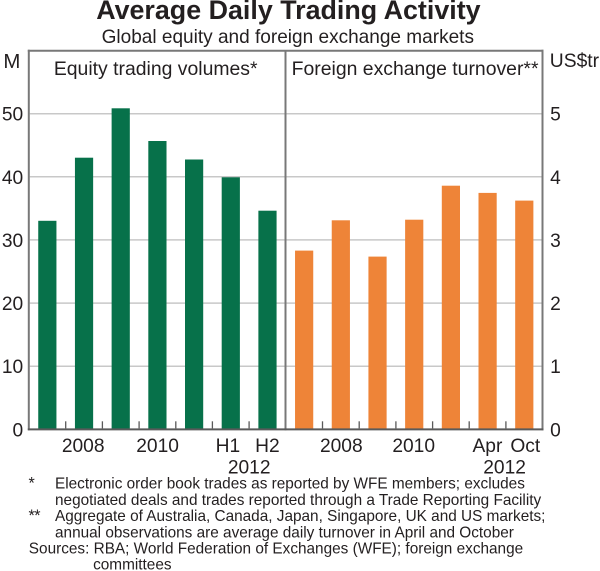 The width and height of the screenshot is (600, 571). I want to click on svg-text: Oct, so click(525, 446).